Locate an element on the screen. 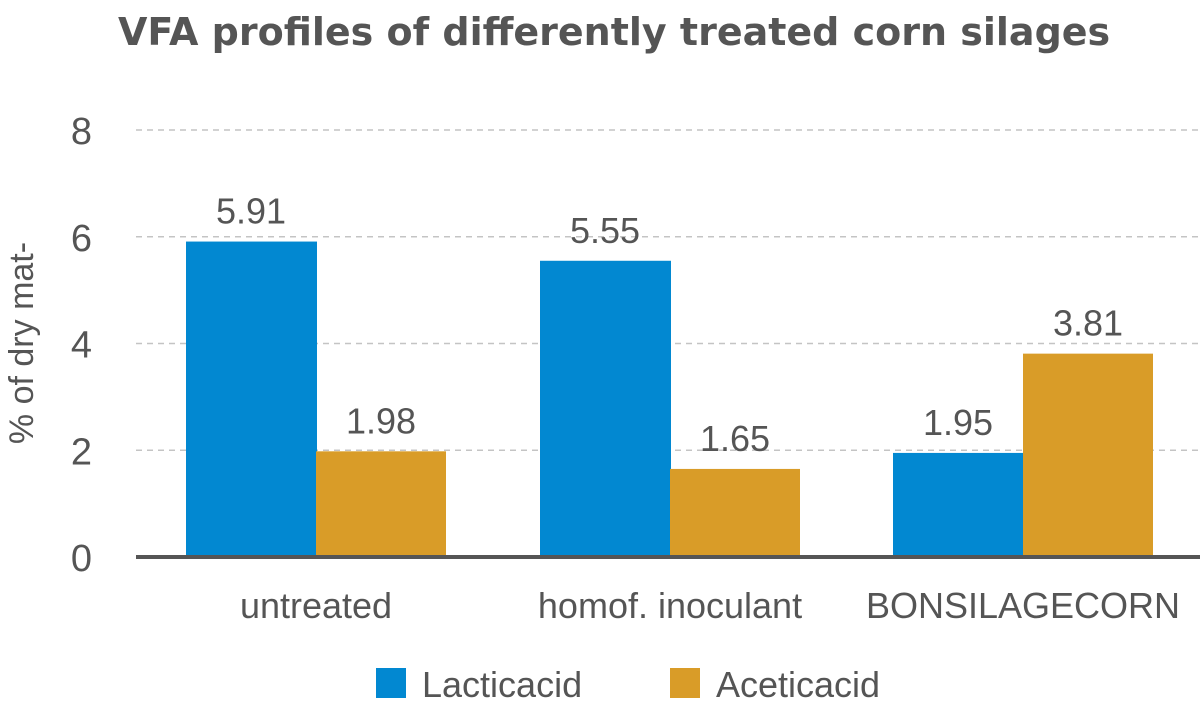 This screenshot has height=709, width=1200. data-label: 1.65 is located at coordinates (735, 438).